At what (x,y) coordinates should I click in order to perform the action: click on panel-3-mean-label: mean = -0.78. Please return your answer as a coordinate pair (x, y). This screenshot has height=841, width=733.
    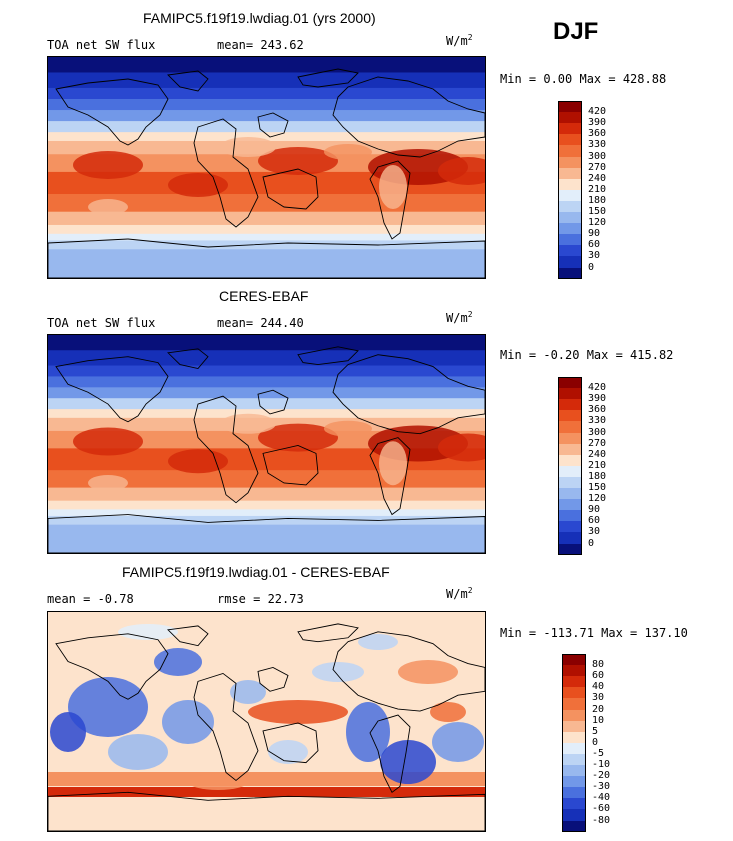
    Looking at the image, I should click on (90, 599).